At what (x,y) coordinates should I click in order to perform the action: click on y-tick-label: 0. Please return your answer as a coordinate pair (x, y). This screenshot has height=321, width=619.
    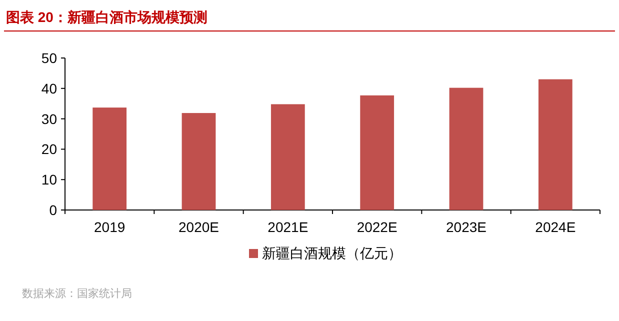
    Looking at the image, I should click on (53, 210).